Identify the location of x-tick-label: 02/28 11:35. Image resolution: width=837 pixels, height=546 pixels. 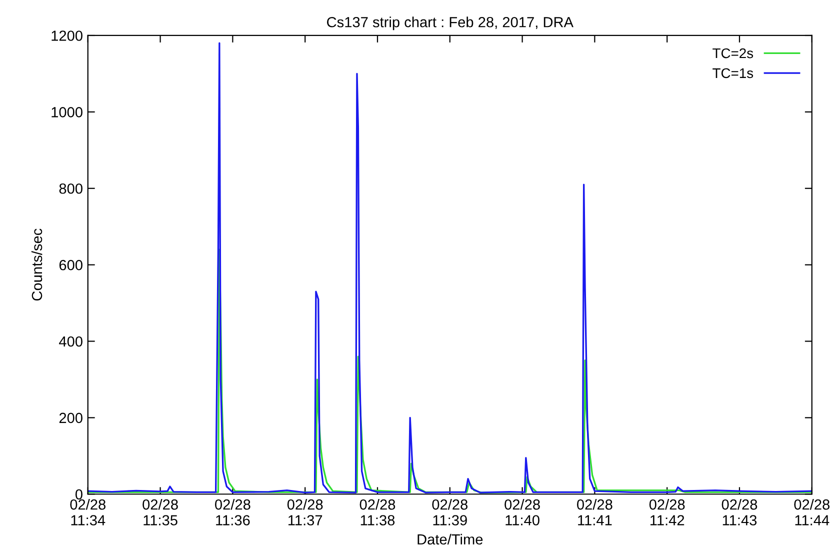
(160, 512).